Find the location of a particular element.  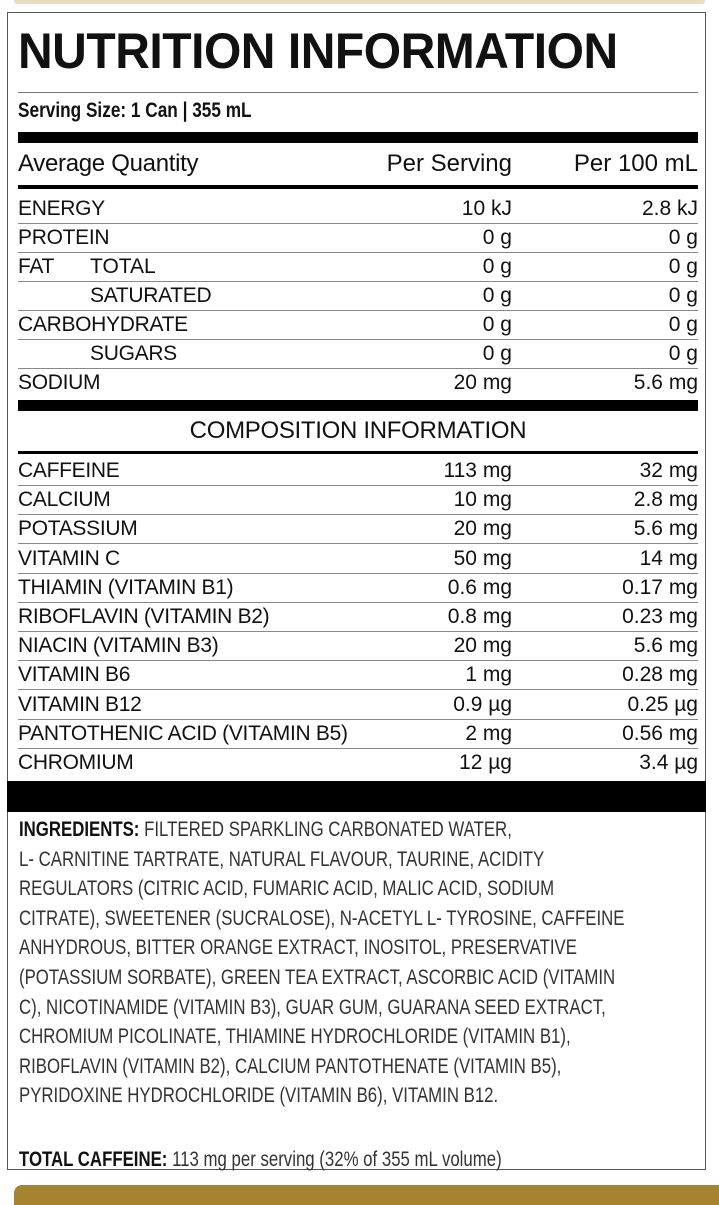

row-label: CALCIUM is located at coordinates (64, 500).